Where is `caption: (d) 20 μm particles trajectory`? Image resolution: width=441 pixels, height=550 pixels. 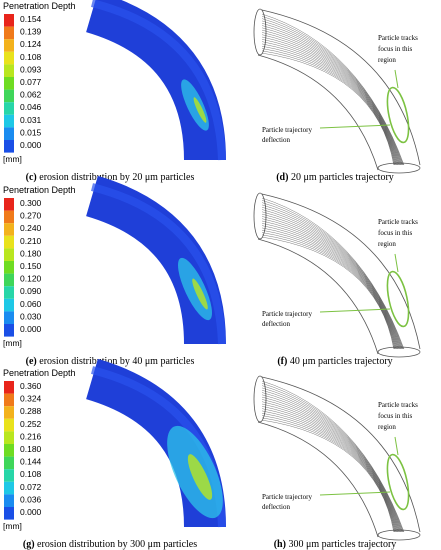
caption: (d) 20 μm particles trajectory is located at coordinates (335, 177).